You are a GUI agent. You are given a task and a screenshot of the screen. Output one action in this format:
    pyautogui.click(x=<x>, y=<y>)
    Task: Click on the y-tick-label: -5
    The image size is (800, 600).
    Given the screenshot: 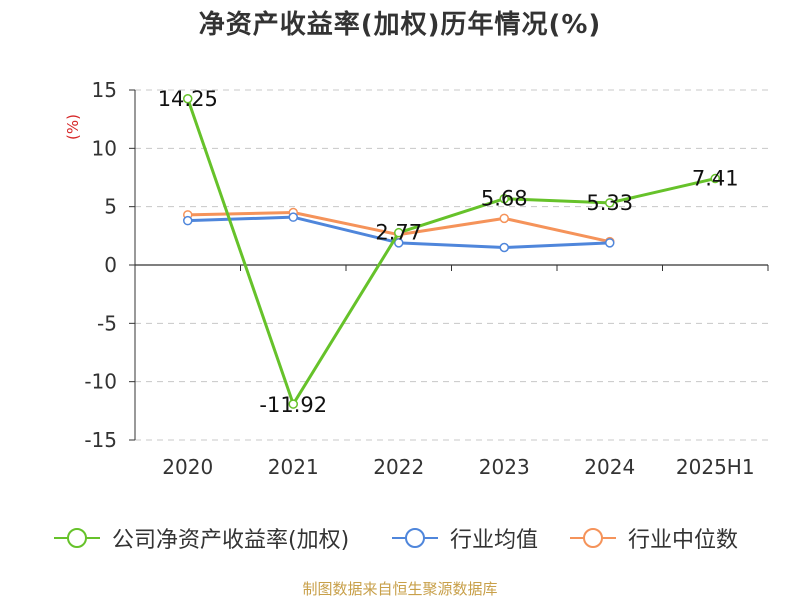 What is the action you would take?
    pyautogui.click(x=107, y=323)
    